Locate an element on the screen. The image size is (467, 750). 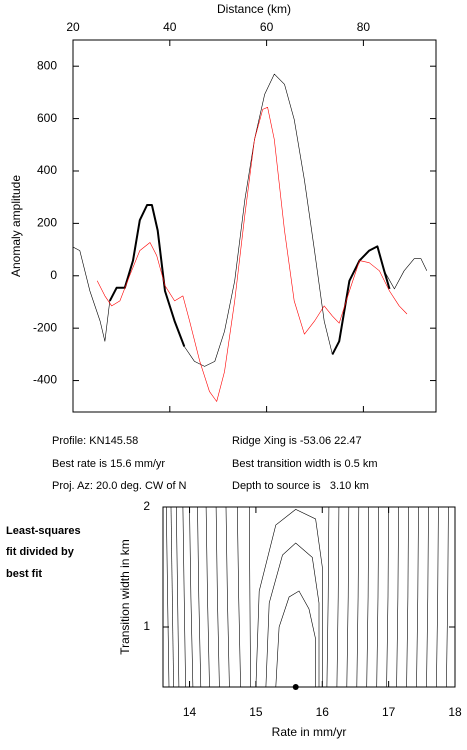
y-tick-label: -200 is located at coordinates (45, 327).